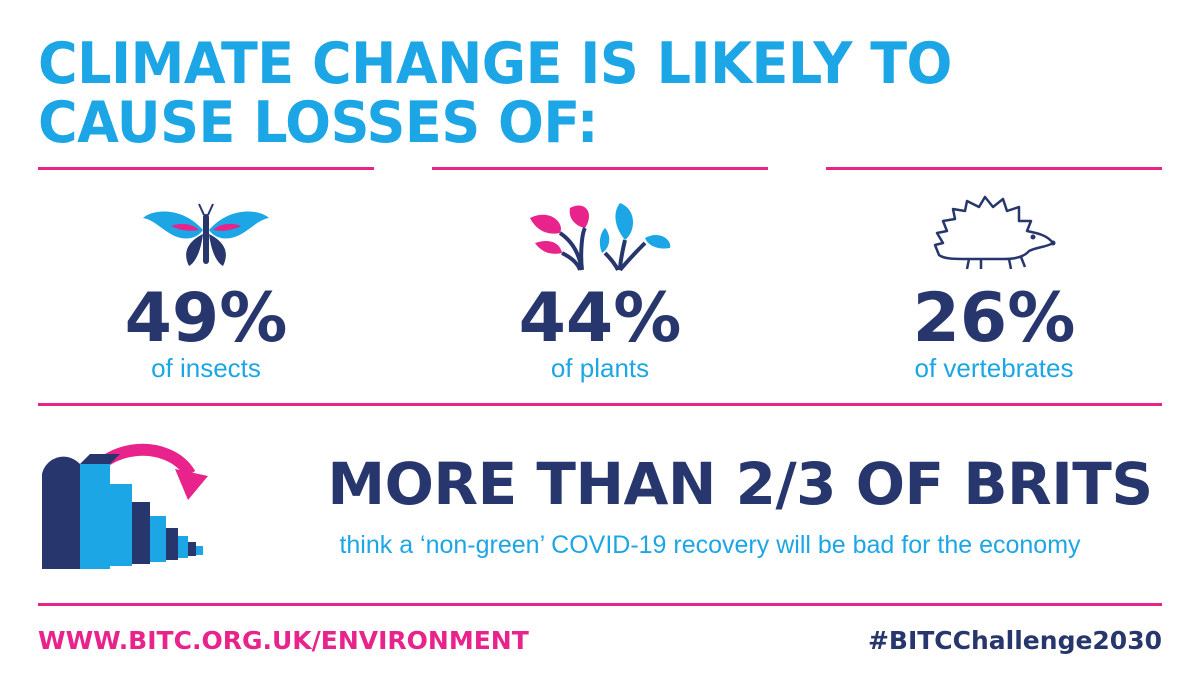 This screenshot has width=1200, height=675. Describe the element at coordinates (994, 368) in the screenshot. I see `stat-label: of vertebrates` at that location.